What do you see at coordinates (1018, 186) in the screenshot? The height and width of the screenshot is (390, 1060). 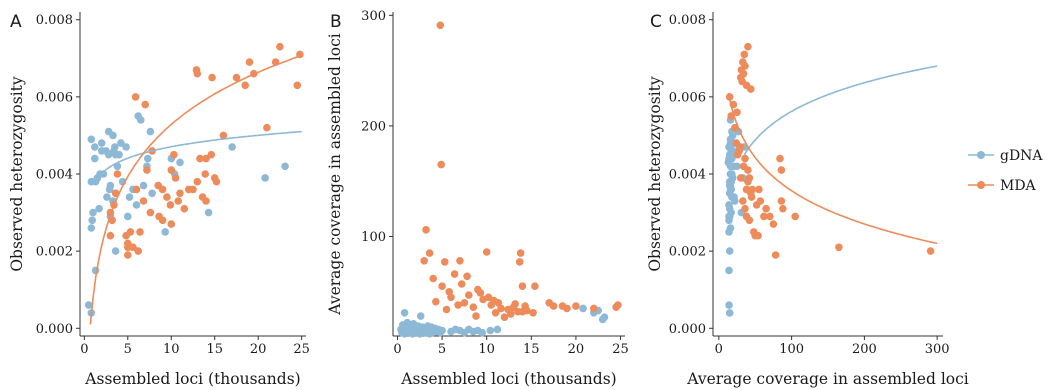 I see `legend-label: MDA` at bounding box center [1018, 186].